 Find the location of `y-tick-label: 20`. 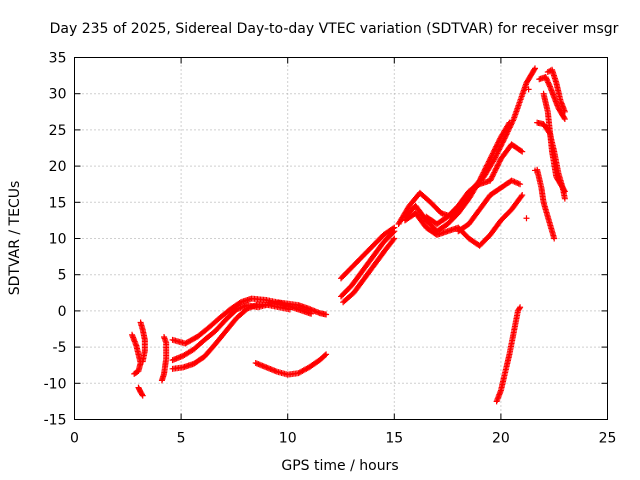

y-tick-label: 20 is located at coordinates (58, 167).